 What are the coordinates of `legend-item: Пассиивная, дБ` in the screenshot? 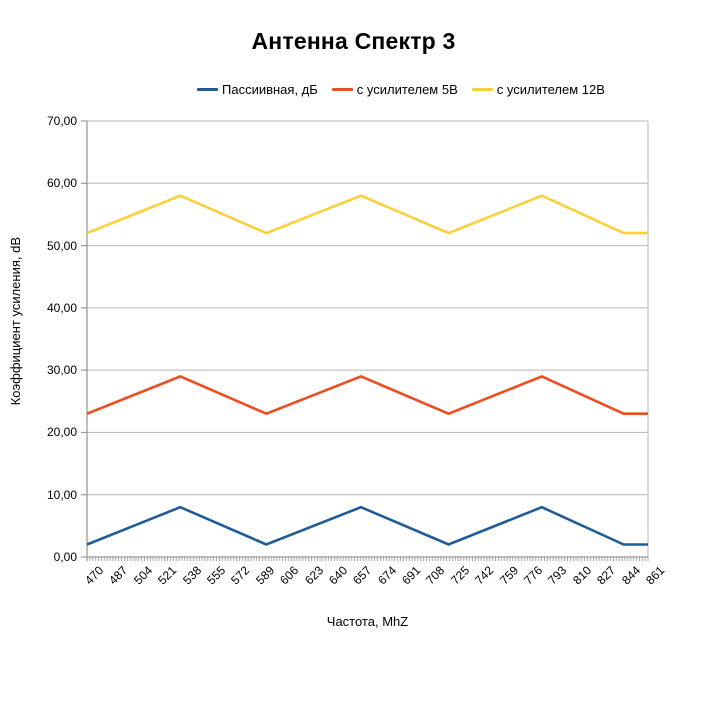 It's located at (257, 89).